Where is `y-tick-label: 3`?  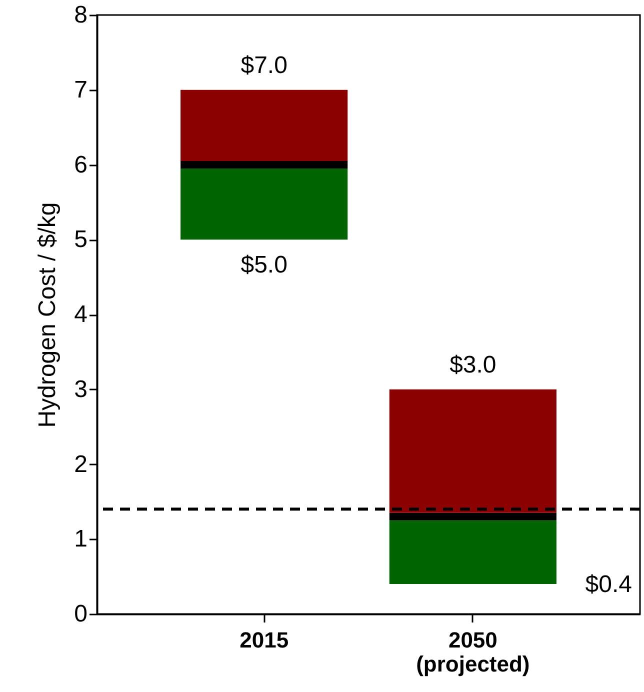 y-tick-label: 3 is located at coordinates (81, 389).